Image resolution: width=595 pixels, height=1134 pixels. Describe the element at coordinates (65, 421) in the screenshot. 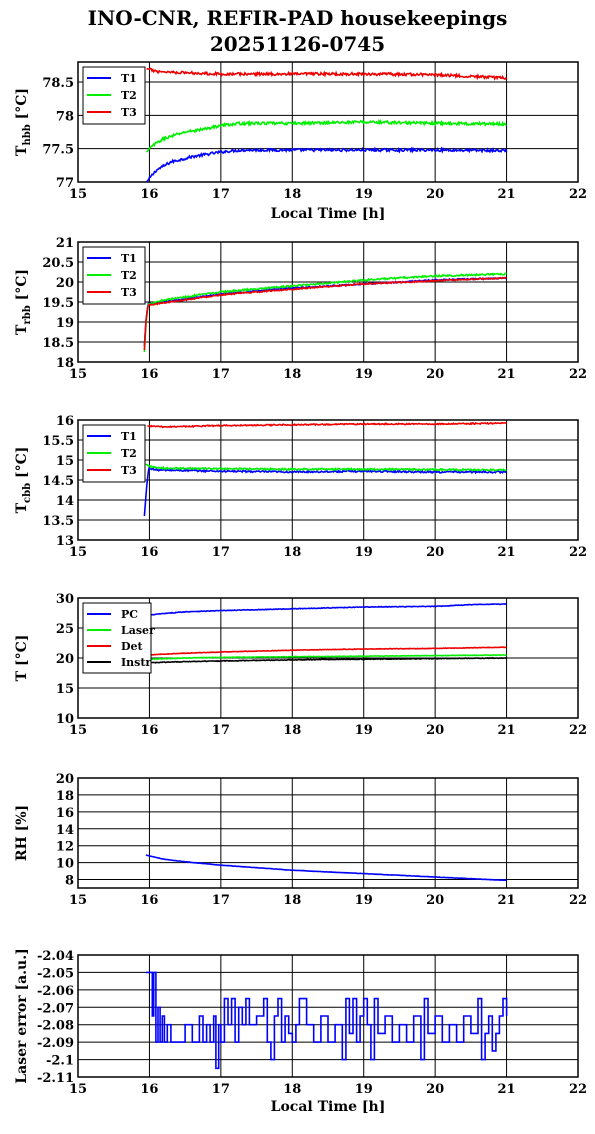

I see `y-tick-label: 16` at that location.